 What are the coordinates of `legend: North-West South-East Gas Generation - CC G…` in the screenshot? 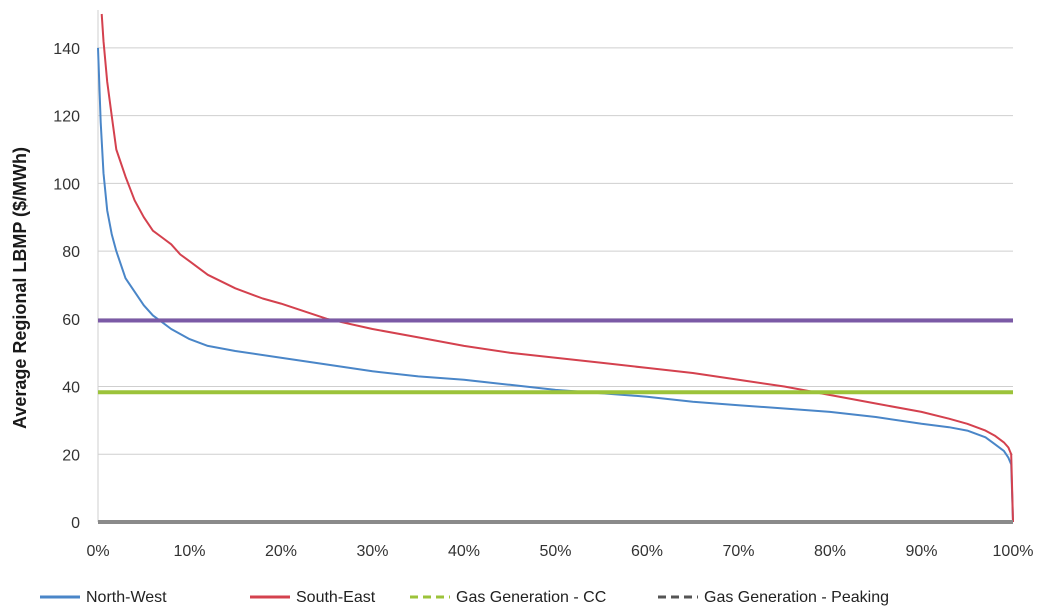 It's located at (464, 597).